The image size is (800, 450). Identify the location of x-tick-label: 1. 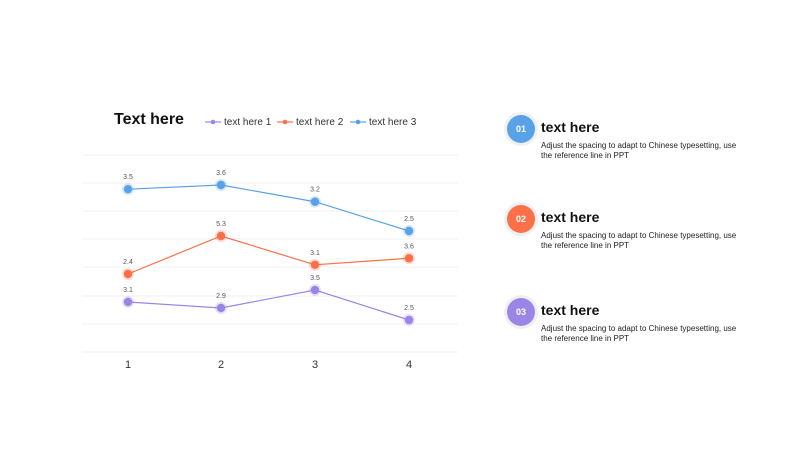
(128, 365).